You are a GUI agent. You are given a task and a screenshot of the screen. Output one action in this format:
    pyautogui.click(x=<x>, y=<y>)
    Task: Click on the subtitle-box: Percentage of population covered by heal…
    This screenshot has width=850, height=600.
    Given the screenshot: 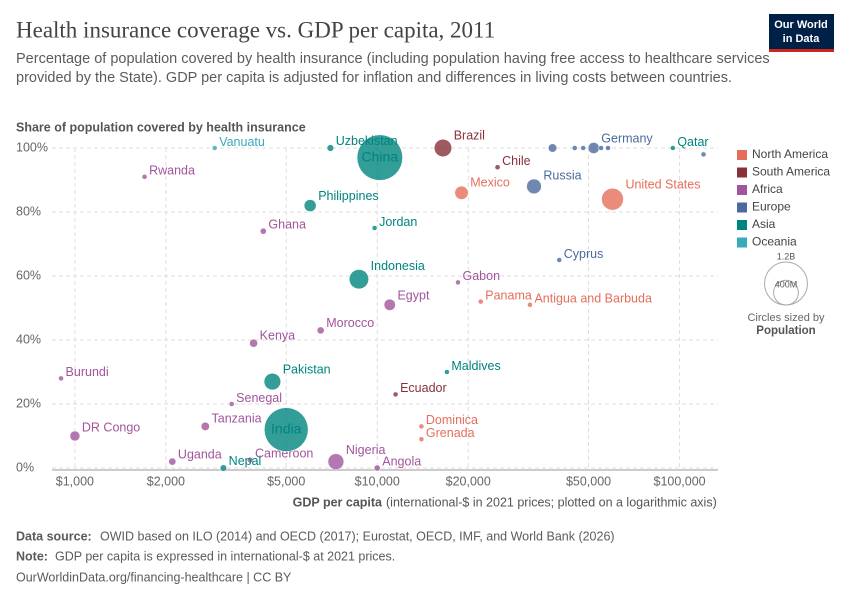 What is the action you would take?
    pyautogui.click(x=393, y=68)
    